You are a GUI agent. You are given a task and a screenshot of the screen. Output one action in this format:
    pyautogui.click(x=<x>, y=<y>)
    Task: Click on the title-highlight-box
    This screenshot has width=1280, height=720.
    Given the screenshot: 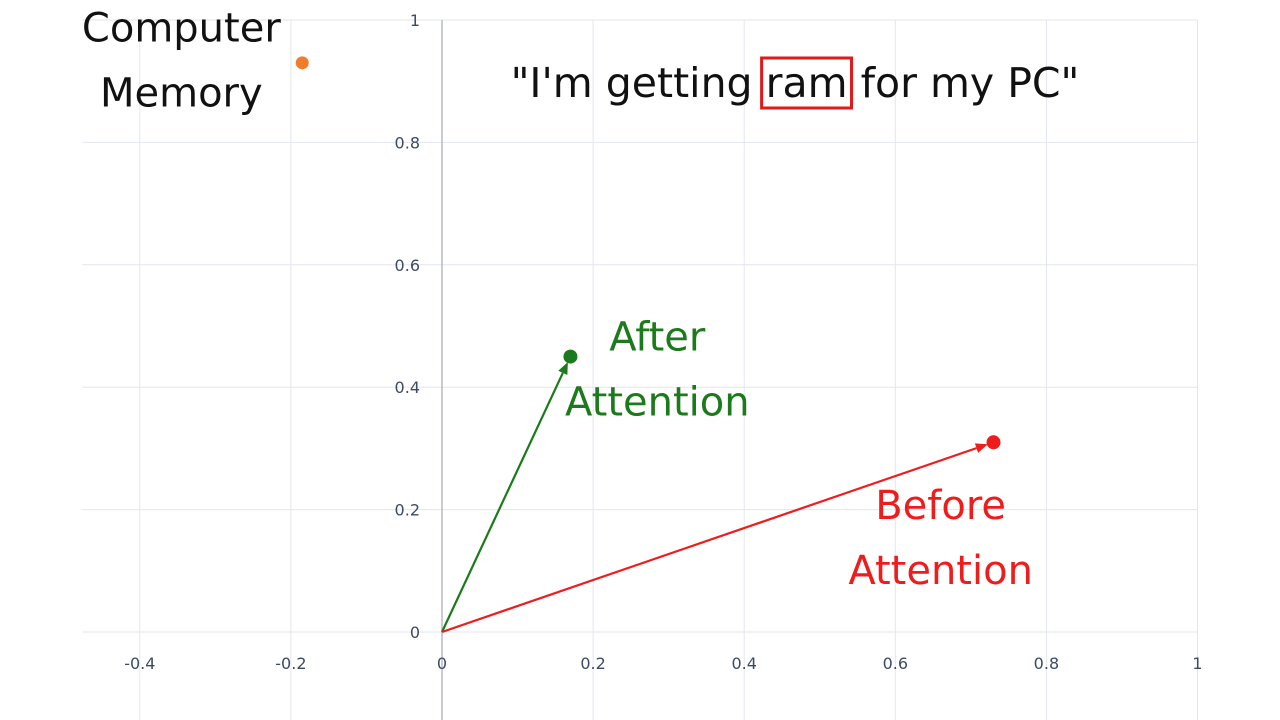 What is the action you would take?
    pyautogui.click(x=807, y=83)
    